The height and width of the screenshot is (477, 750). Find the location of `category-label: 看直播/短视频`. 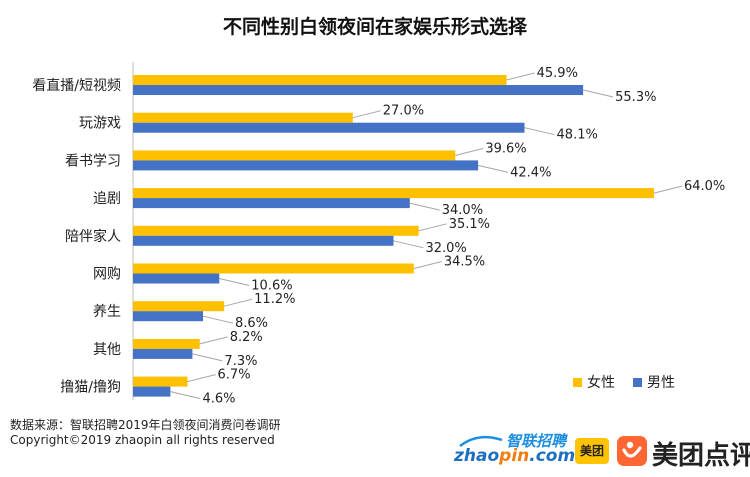

category-label: 看直播/短视频 is located at coordinates (76, 85).